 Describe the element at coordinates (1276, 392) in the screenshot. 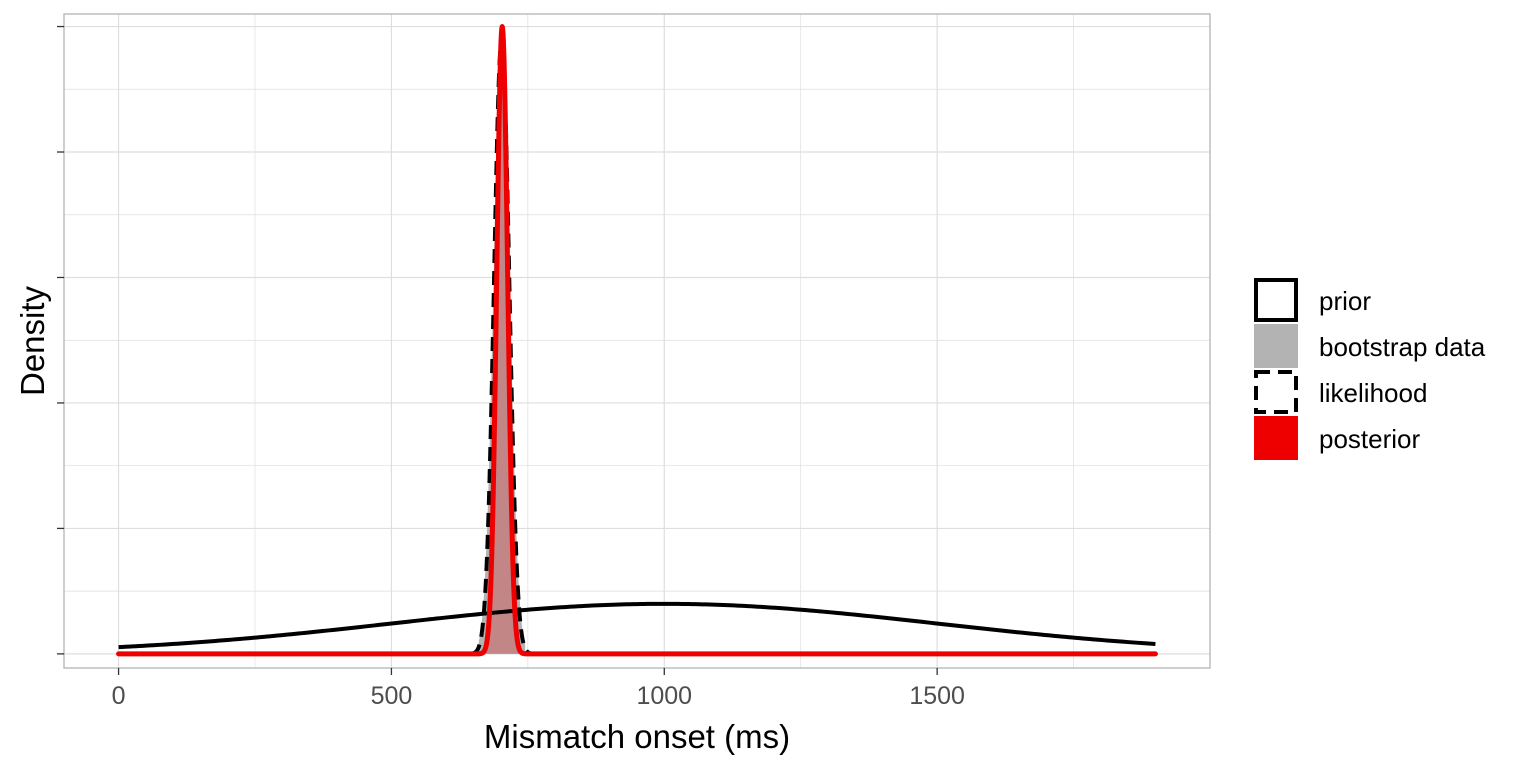

I see `legend-key-likelihood` at that location.